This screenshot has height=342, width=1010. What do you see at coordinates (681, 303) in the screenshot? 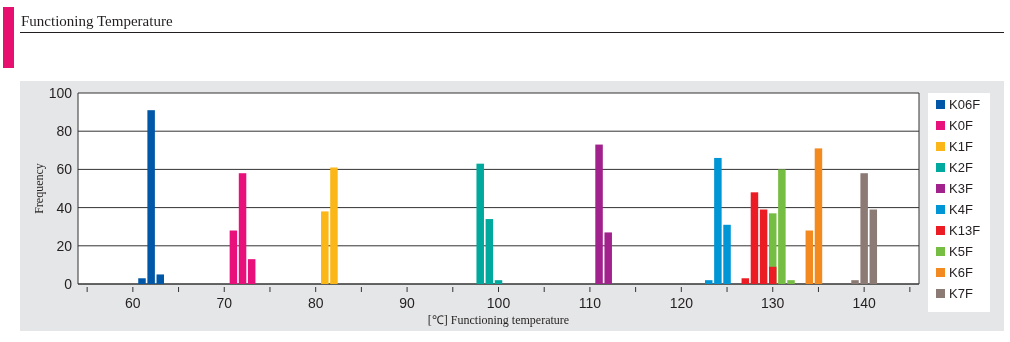
I see `x-tick-label: 120` at bounding box center [681, 303].